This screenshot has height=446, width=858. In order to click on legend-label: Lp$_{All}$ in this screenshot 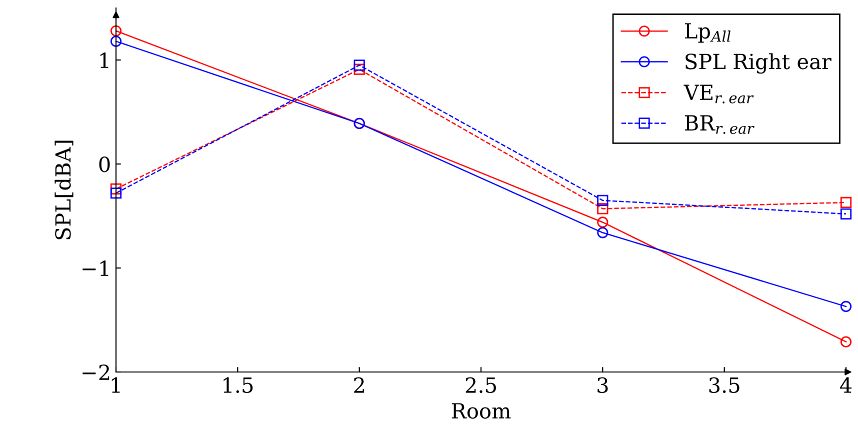, I will do `click(707, 33)`.